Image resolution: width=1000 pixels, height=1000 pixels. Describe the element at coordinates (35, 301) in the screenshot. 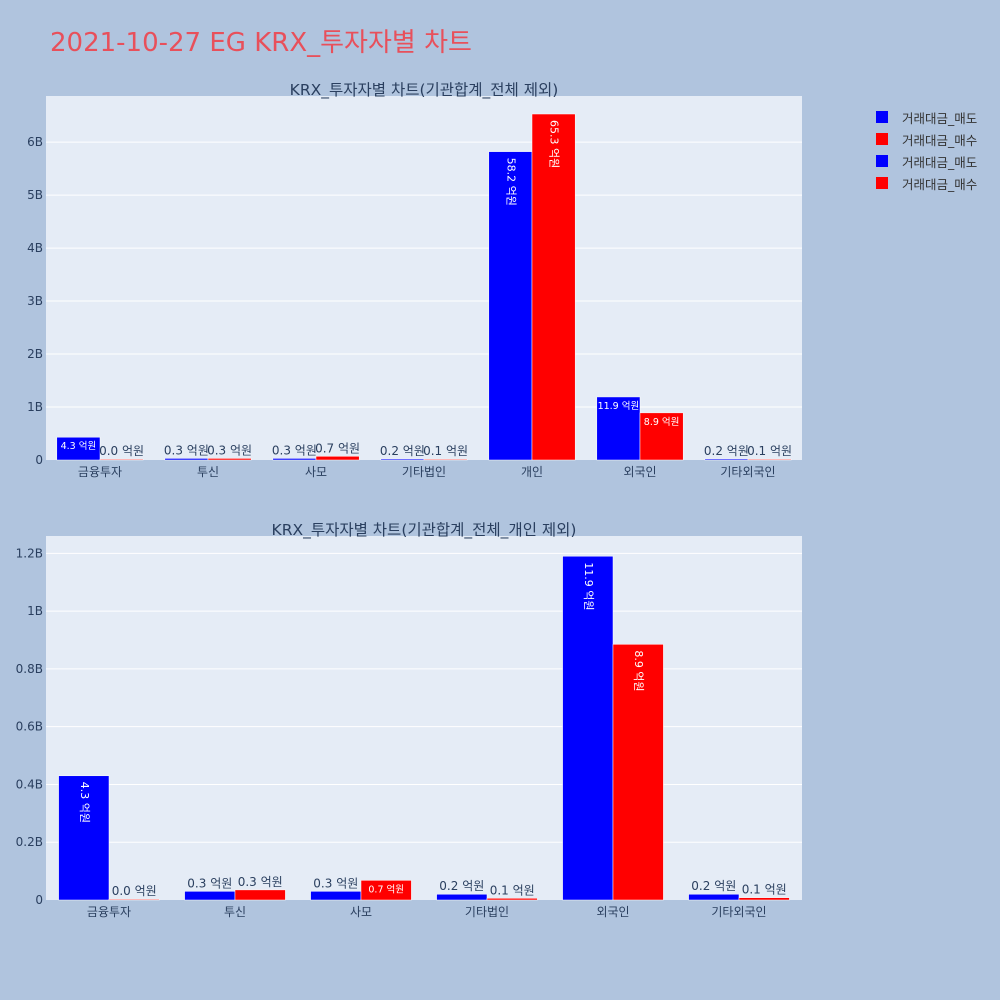

I see `y-tick-label: 3B` at that location.